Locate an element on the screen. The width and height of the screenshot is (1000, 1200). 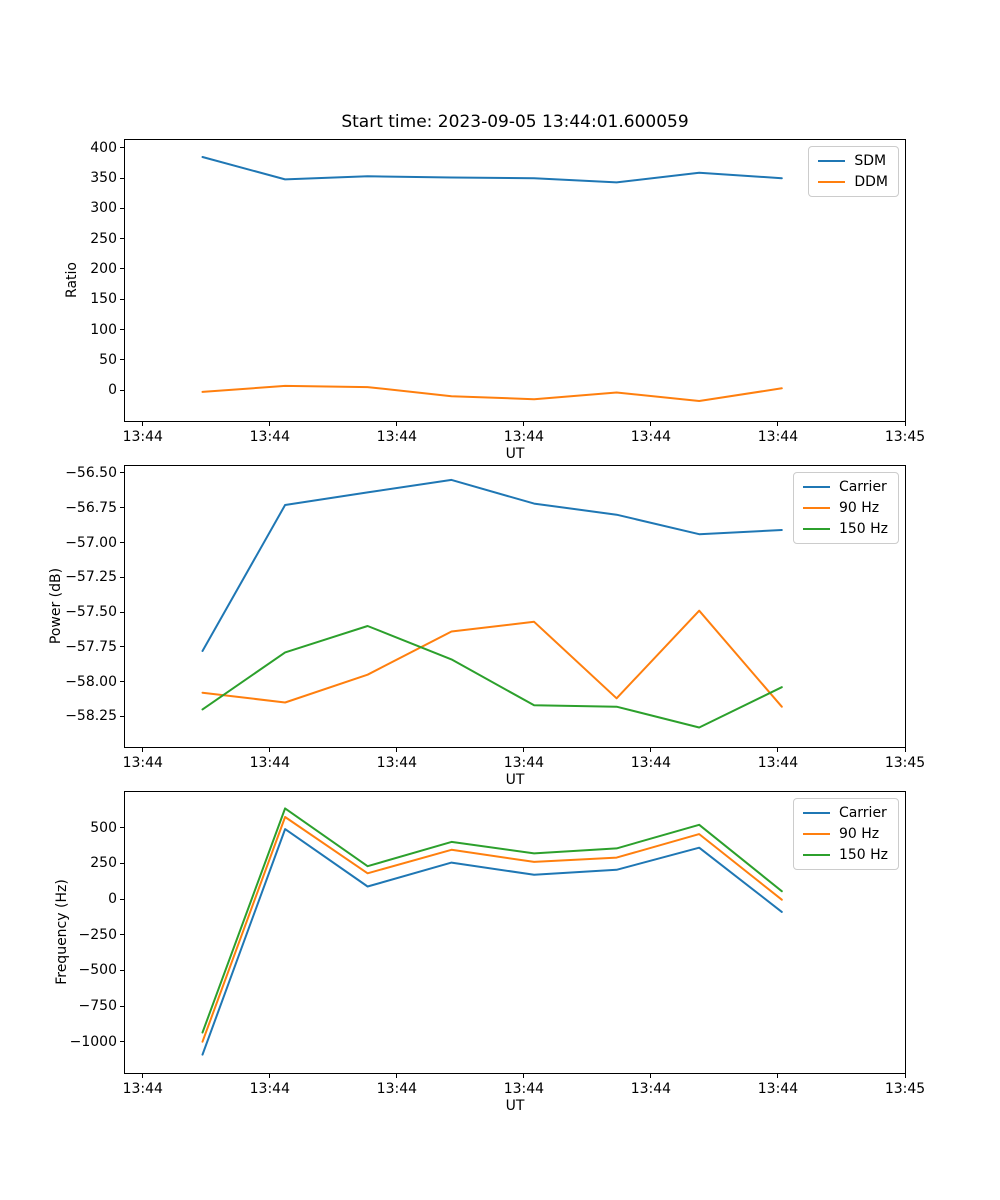
series-lines-frequency is located at coordinates (492, 931).